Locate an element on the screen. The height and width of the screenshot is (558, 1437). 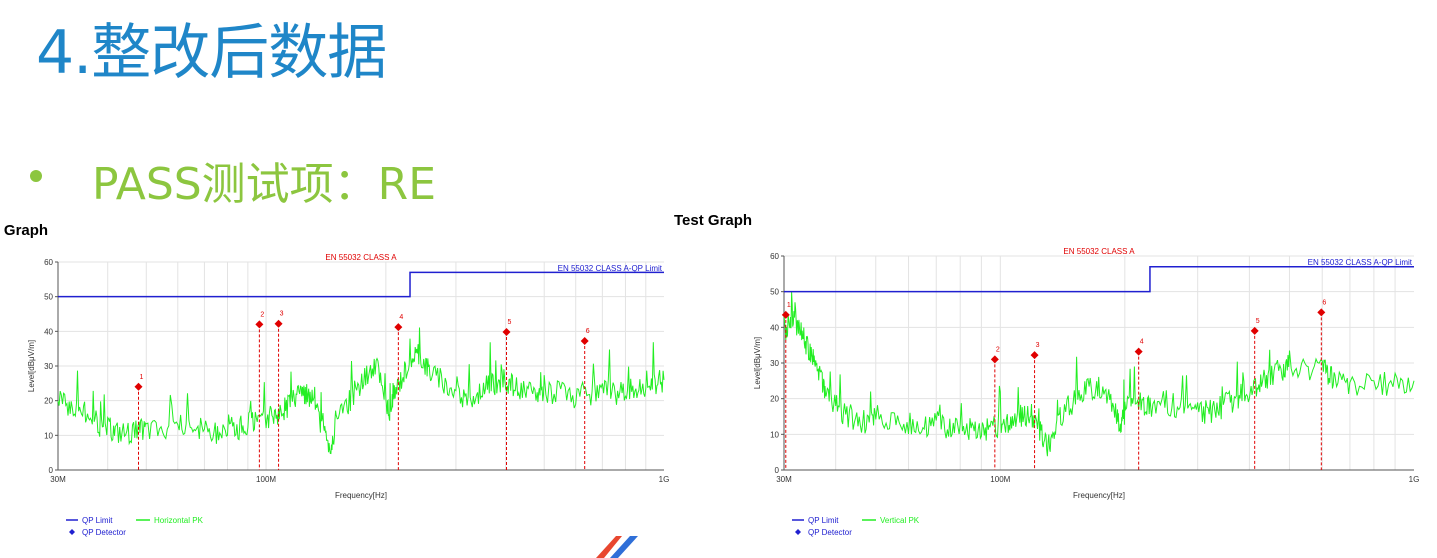
chart-left-heading: Test Graph is located at coordinates (24, 230).